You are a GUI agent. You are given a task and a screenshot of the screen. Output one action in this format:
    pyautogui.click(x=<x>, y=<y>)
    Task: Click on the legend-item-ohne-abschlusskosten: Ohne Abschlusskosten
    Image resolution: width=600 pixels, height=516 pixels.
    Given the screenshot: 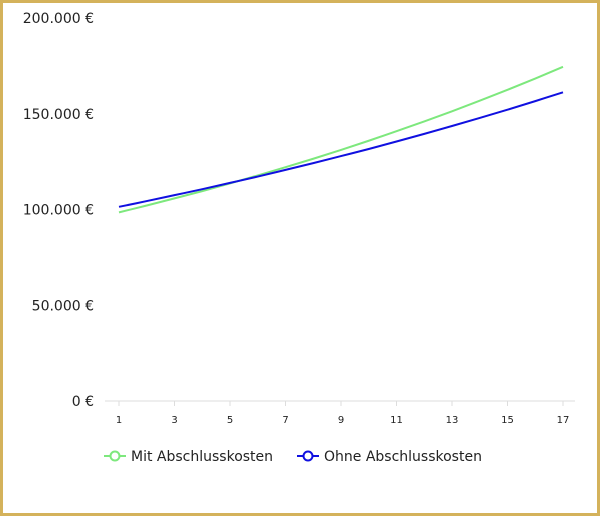 What is the action you would take?
    pyautogui.click(x=389, y=457)
    